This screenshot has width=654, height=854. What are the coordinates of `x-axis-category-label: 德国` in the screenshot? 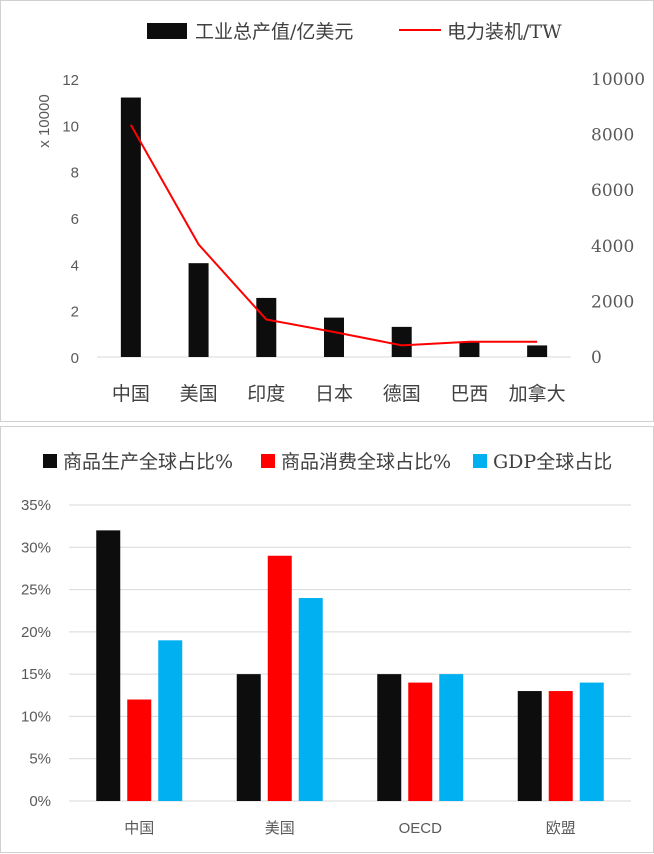 It's located at (402, 394).